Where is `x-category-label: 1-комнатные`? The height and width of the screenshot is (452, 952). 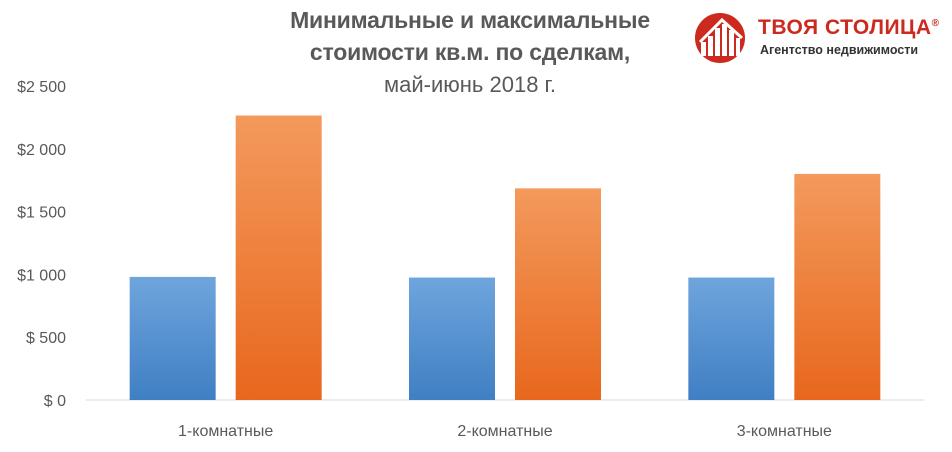 x-category-label: 1-комнатные is located at coordinates (225, 431).